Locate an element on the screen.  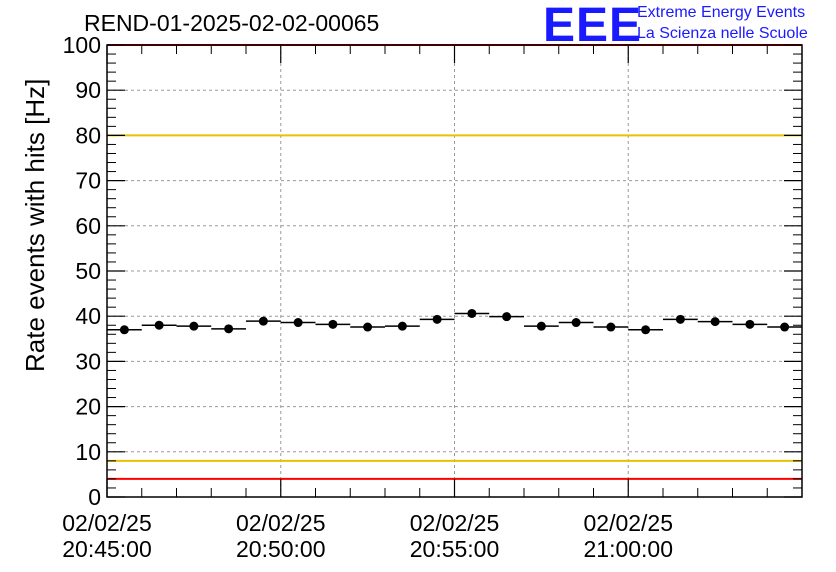
y-tick-label: 20 is located at coordinates (88, 407).